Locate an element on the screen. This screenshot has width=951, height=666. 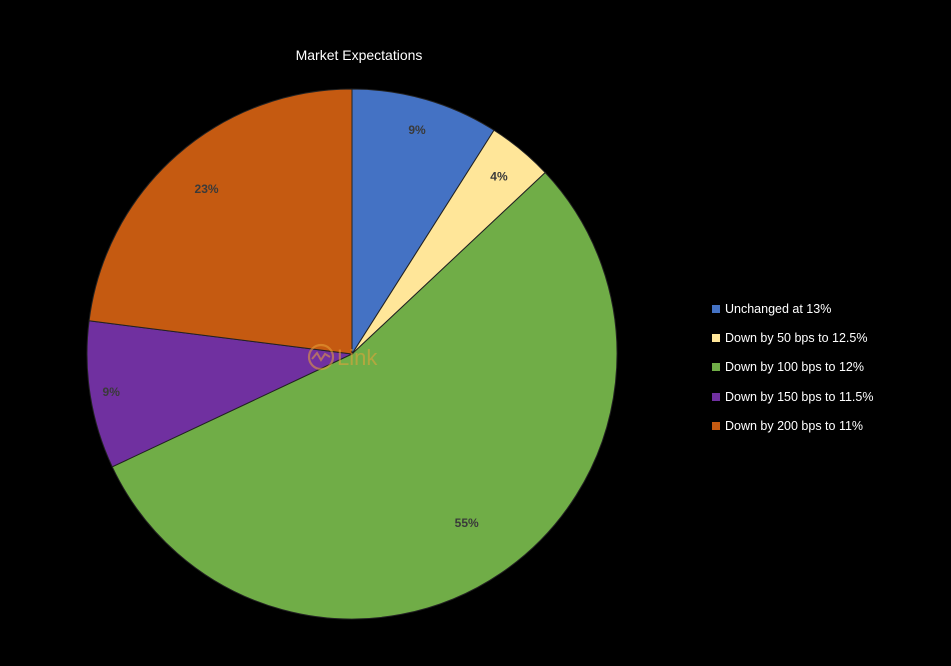
slice-data-label-0: 9% is located at coordinates (417, 130).